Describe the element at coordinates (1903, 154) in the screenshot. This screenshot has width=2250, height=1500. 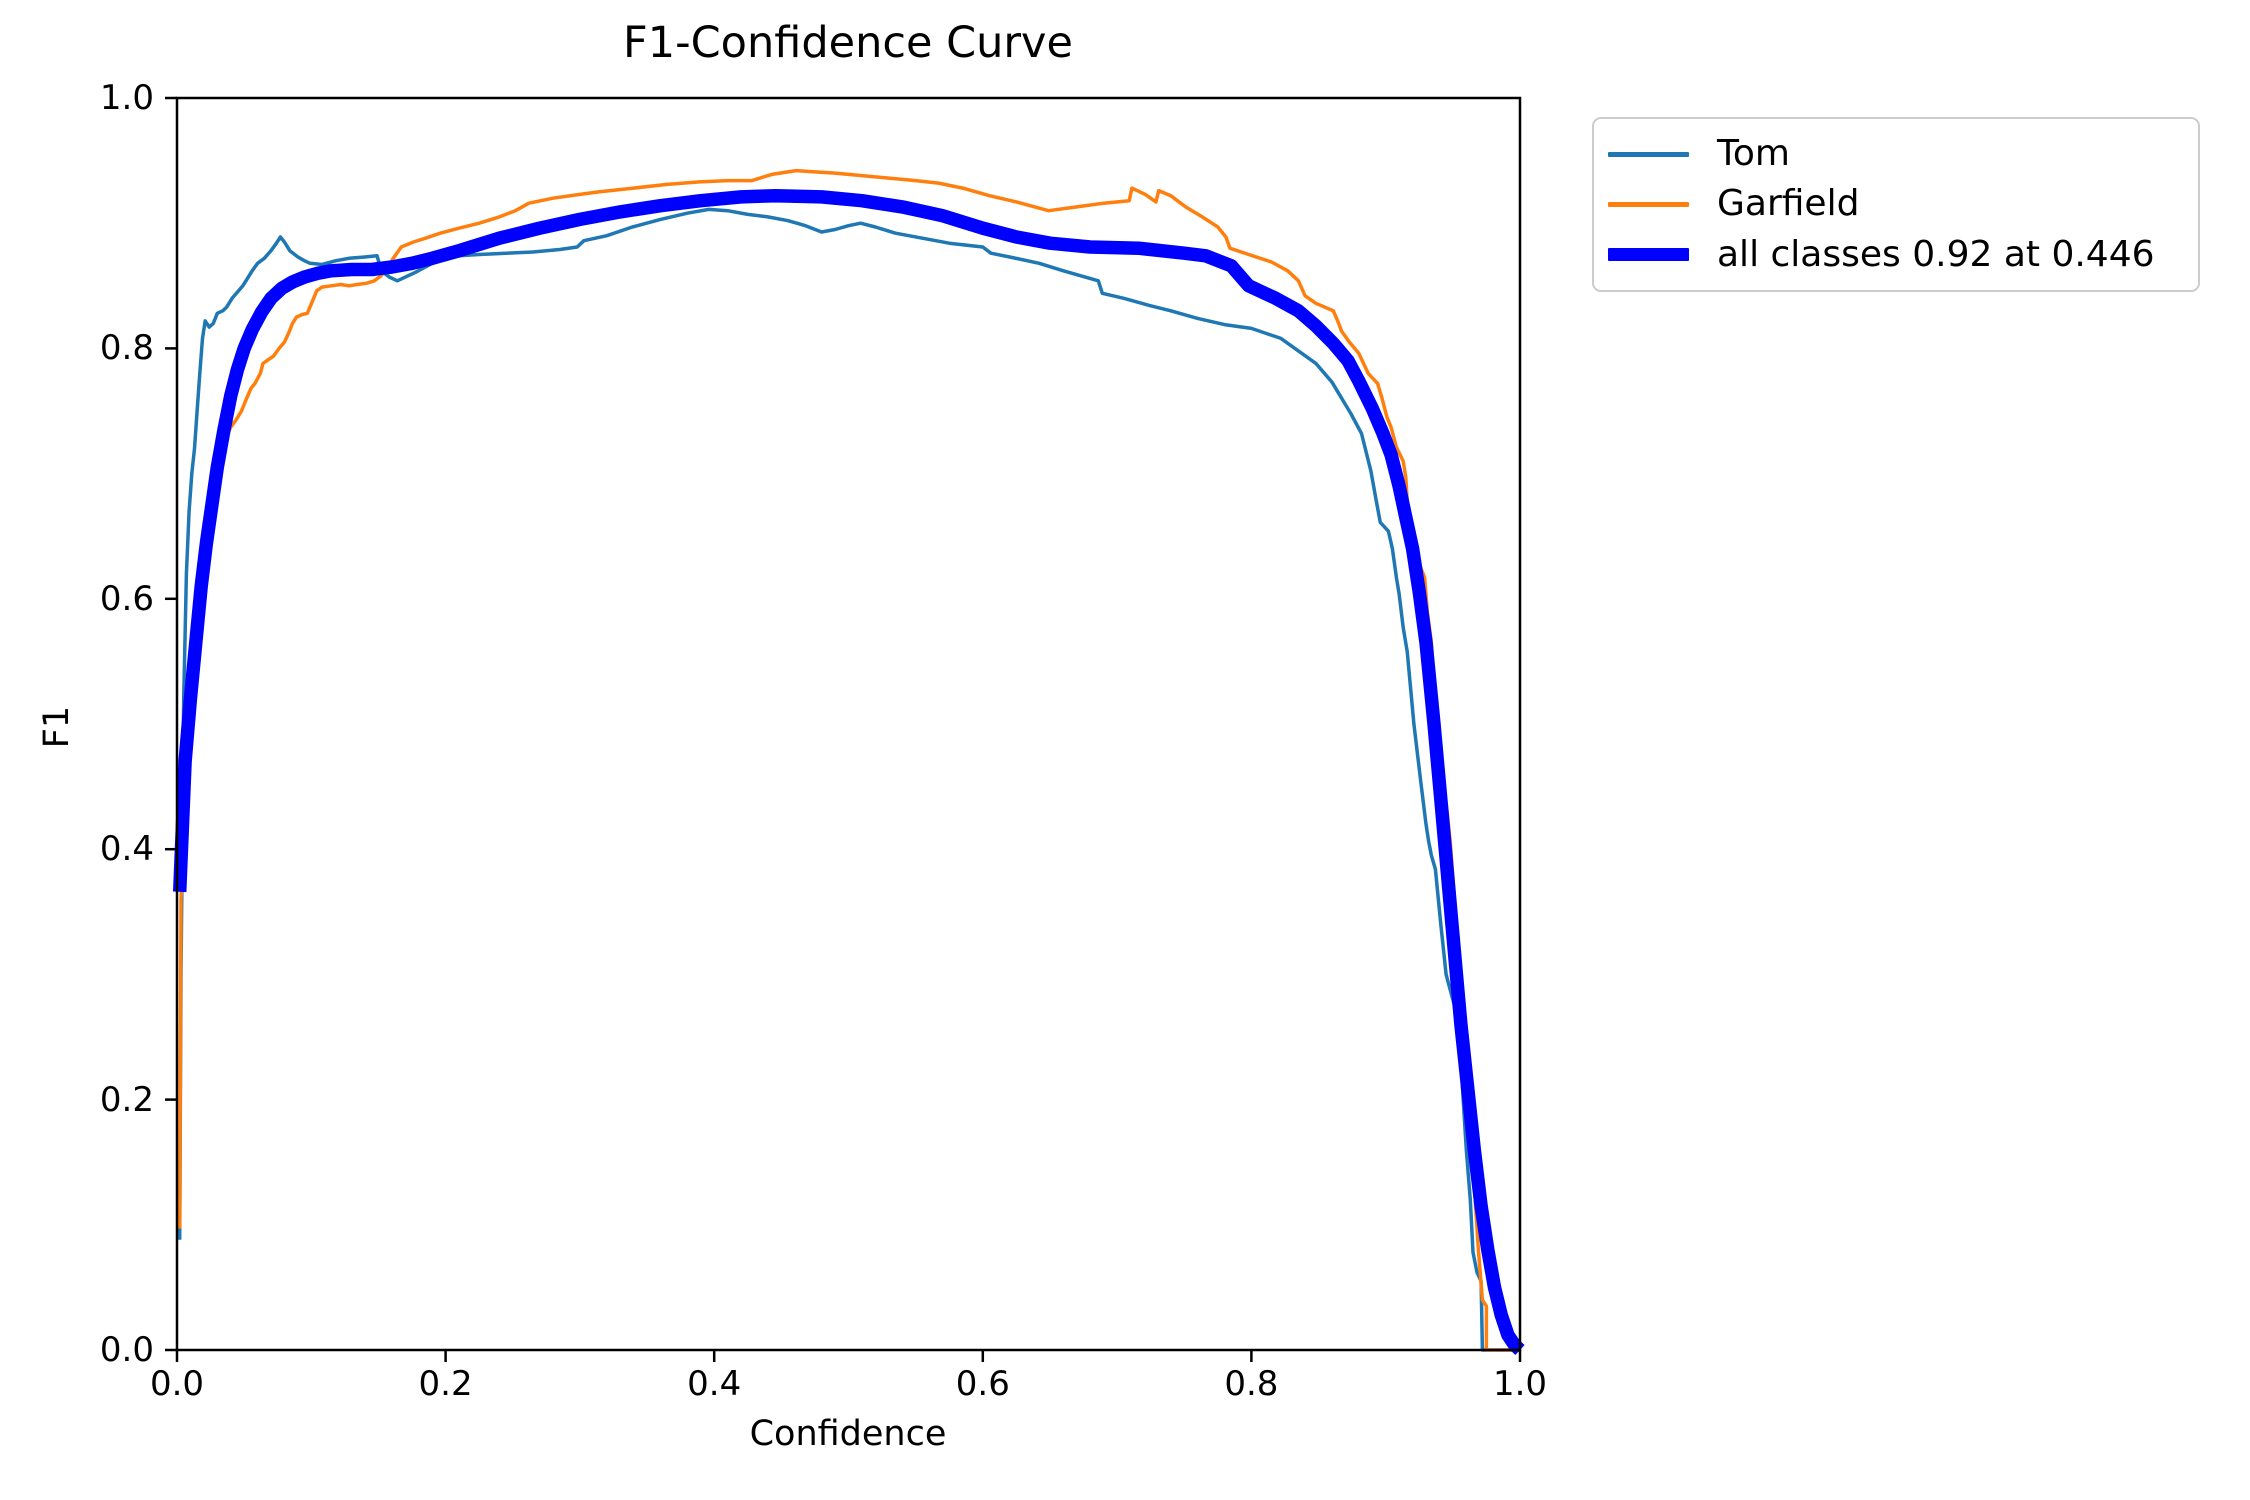
I see `legend-item-tom: Tom` at that location.